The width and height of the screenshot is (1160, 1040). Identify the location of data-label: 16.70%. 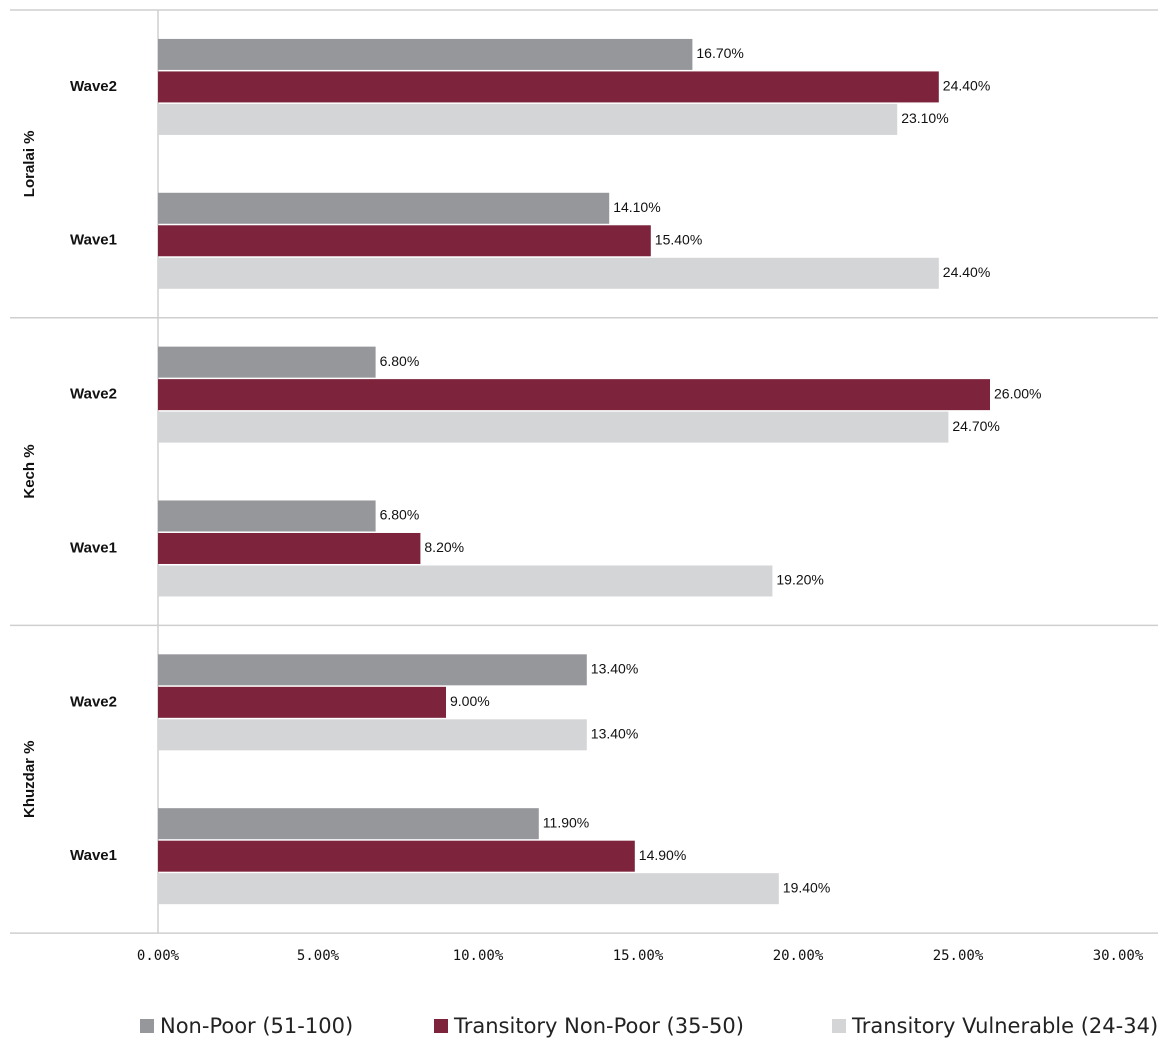
(719, 53).